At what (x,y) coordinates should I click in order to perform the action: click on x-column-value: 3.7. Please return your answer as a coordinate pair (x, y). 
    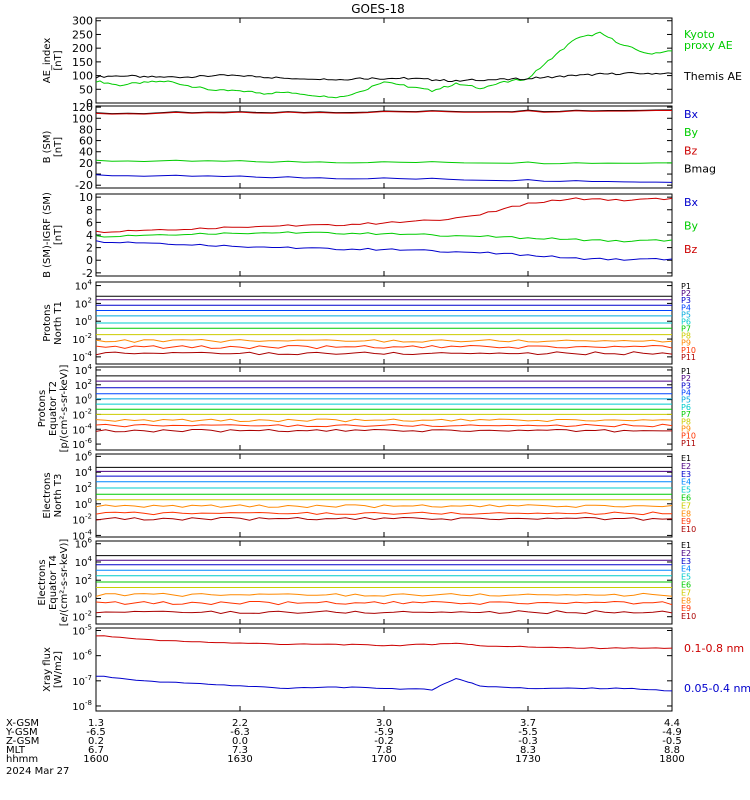
    Looking at the image, I should click on (528, 723).